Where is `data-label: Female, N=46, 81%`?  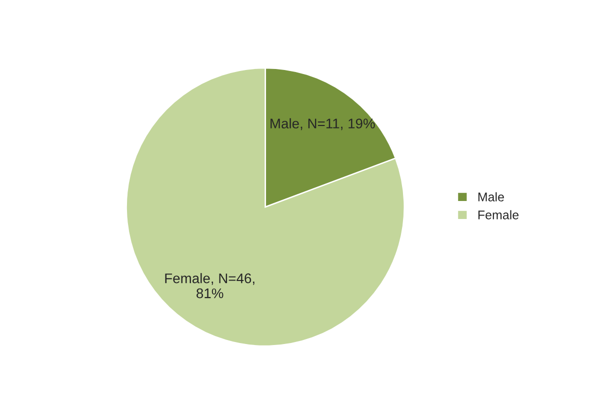
data-label: Female, N=46, 81% is located at coordinates (209, 285).